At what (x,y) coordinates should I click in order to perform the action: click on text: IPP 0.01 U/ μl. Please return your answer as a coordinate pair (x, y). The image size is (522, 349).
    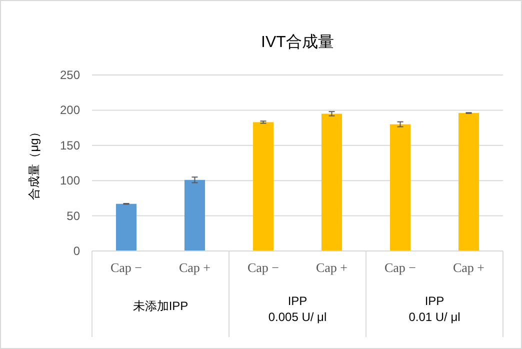
    Looking at the image, I should click on (434, 309).